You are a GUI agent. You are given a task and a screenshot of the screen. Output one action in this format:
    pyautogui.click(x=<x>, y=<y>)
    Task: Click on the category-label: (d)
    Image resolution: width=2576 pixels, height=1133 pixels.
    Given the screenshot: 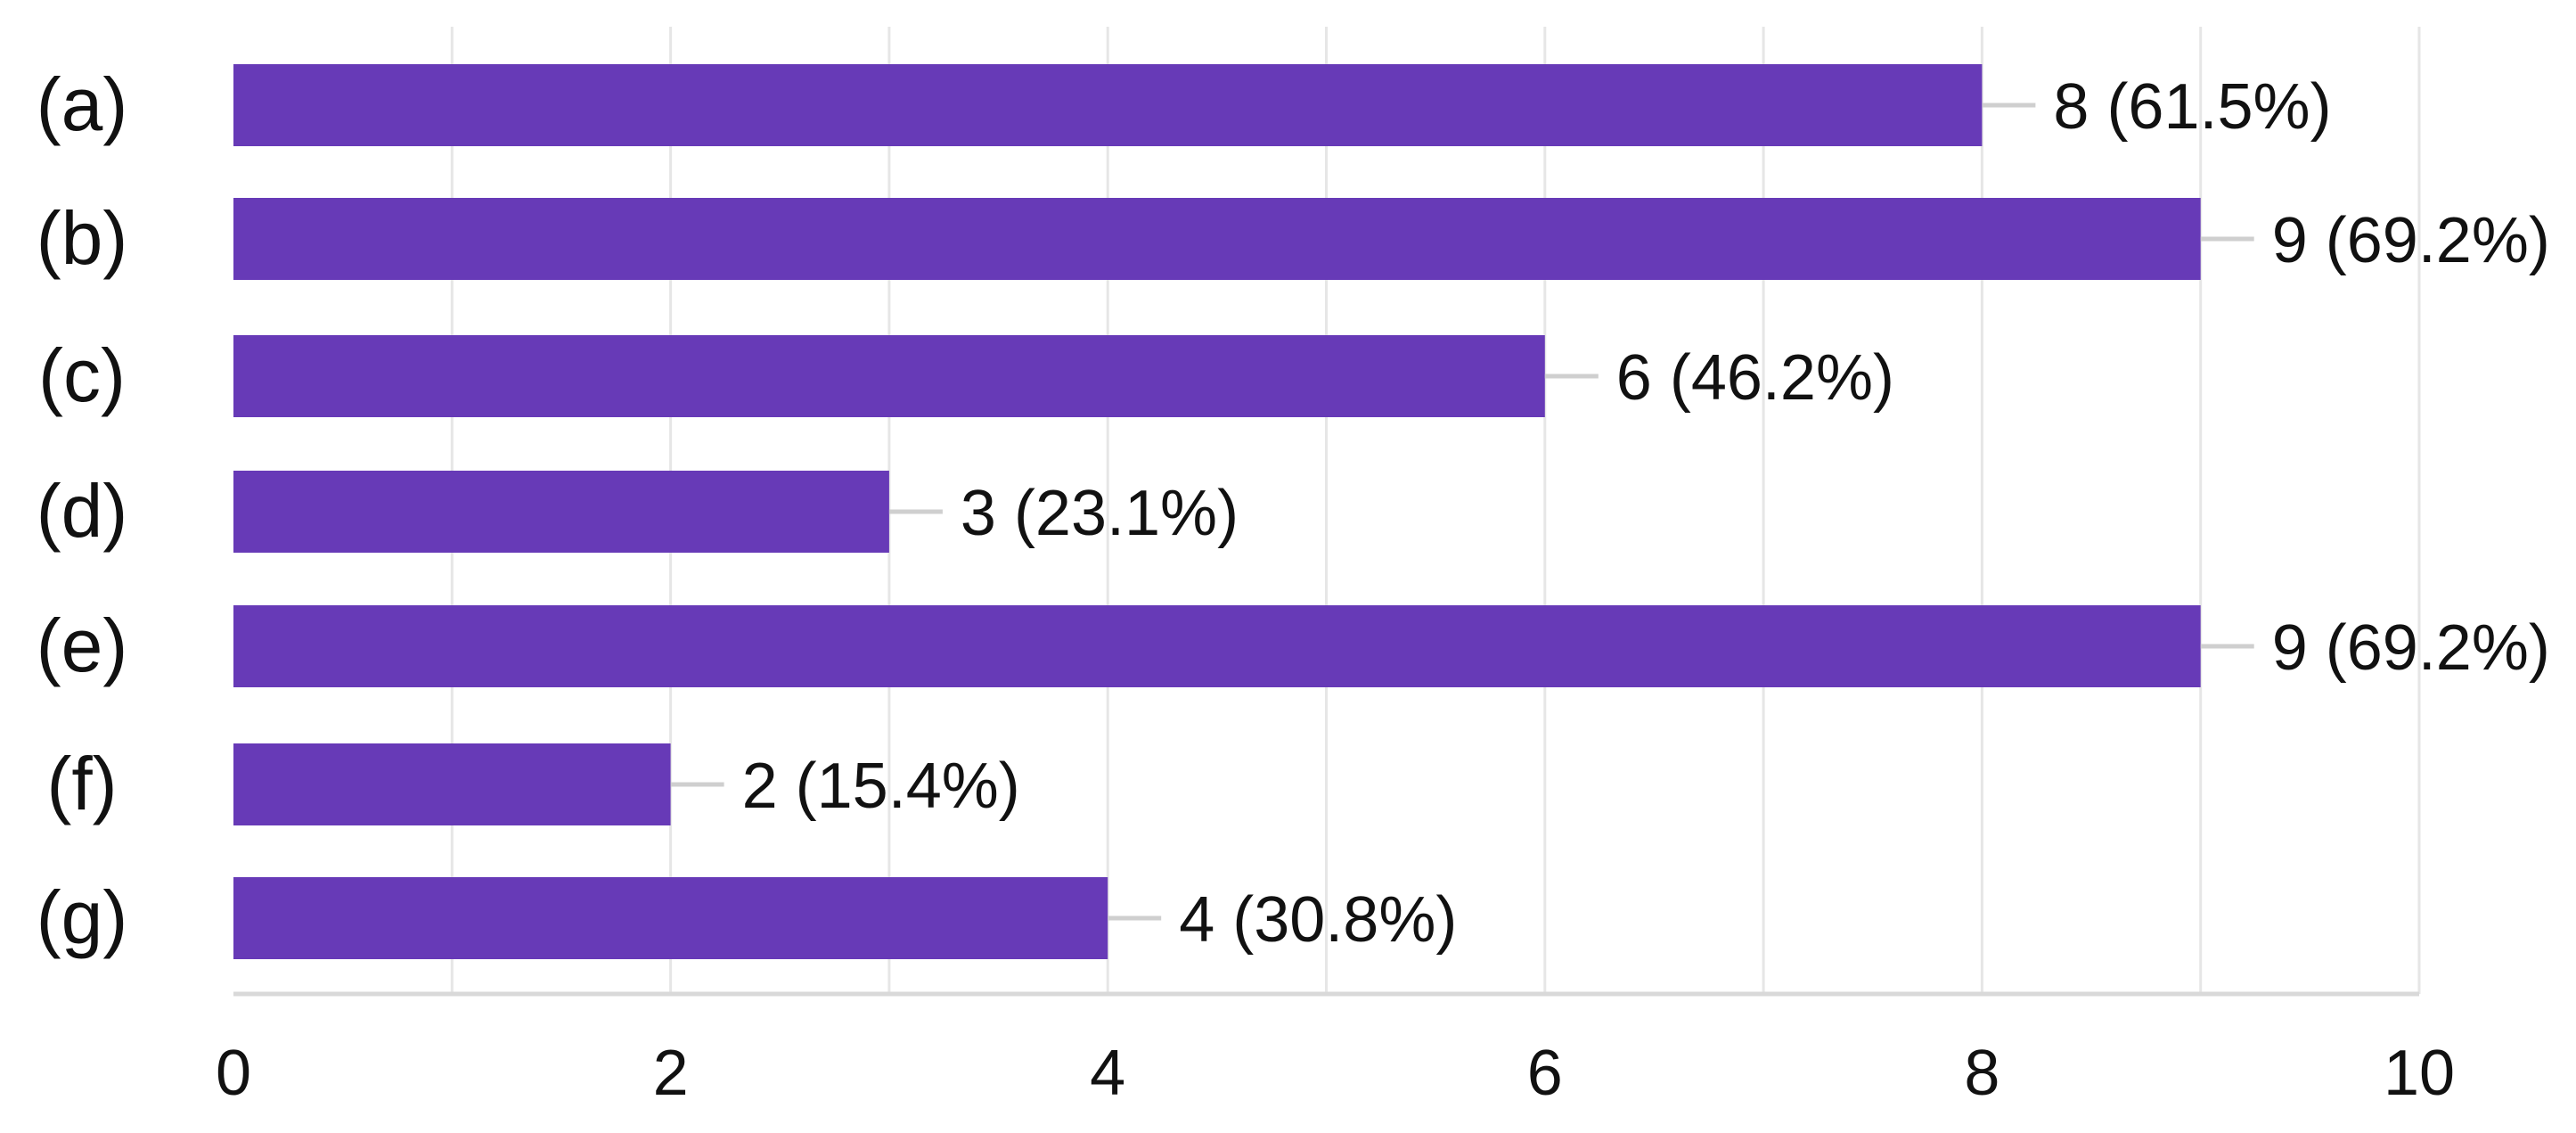 What is the action you would take?
    pyautogui.click(x=82, y=511)
    